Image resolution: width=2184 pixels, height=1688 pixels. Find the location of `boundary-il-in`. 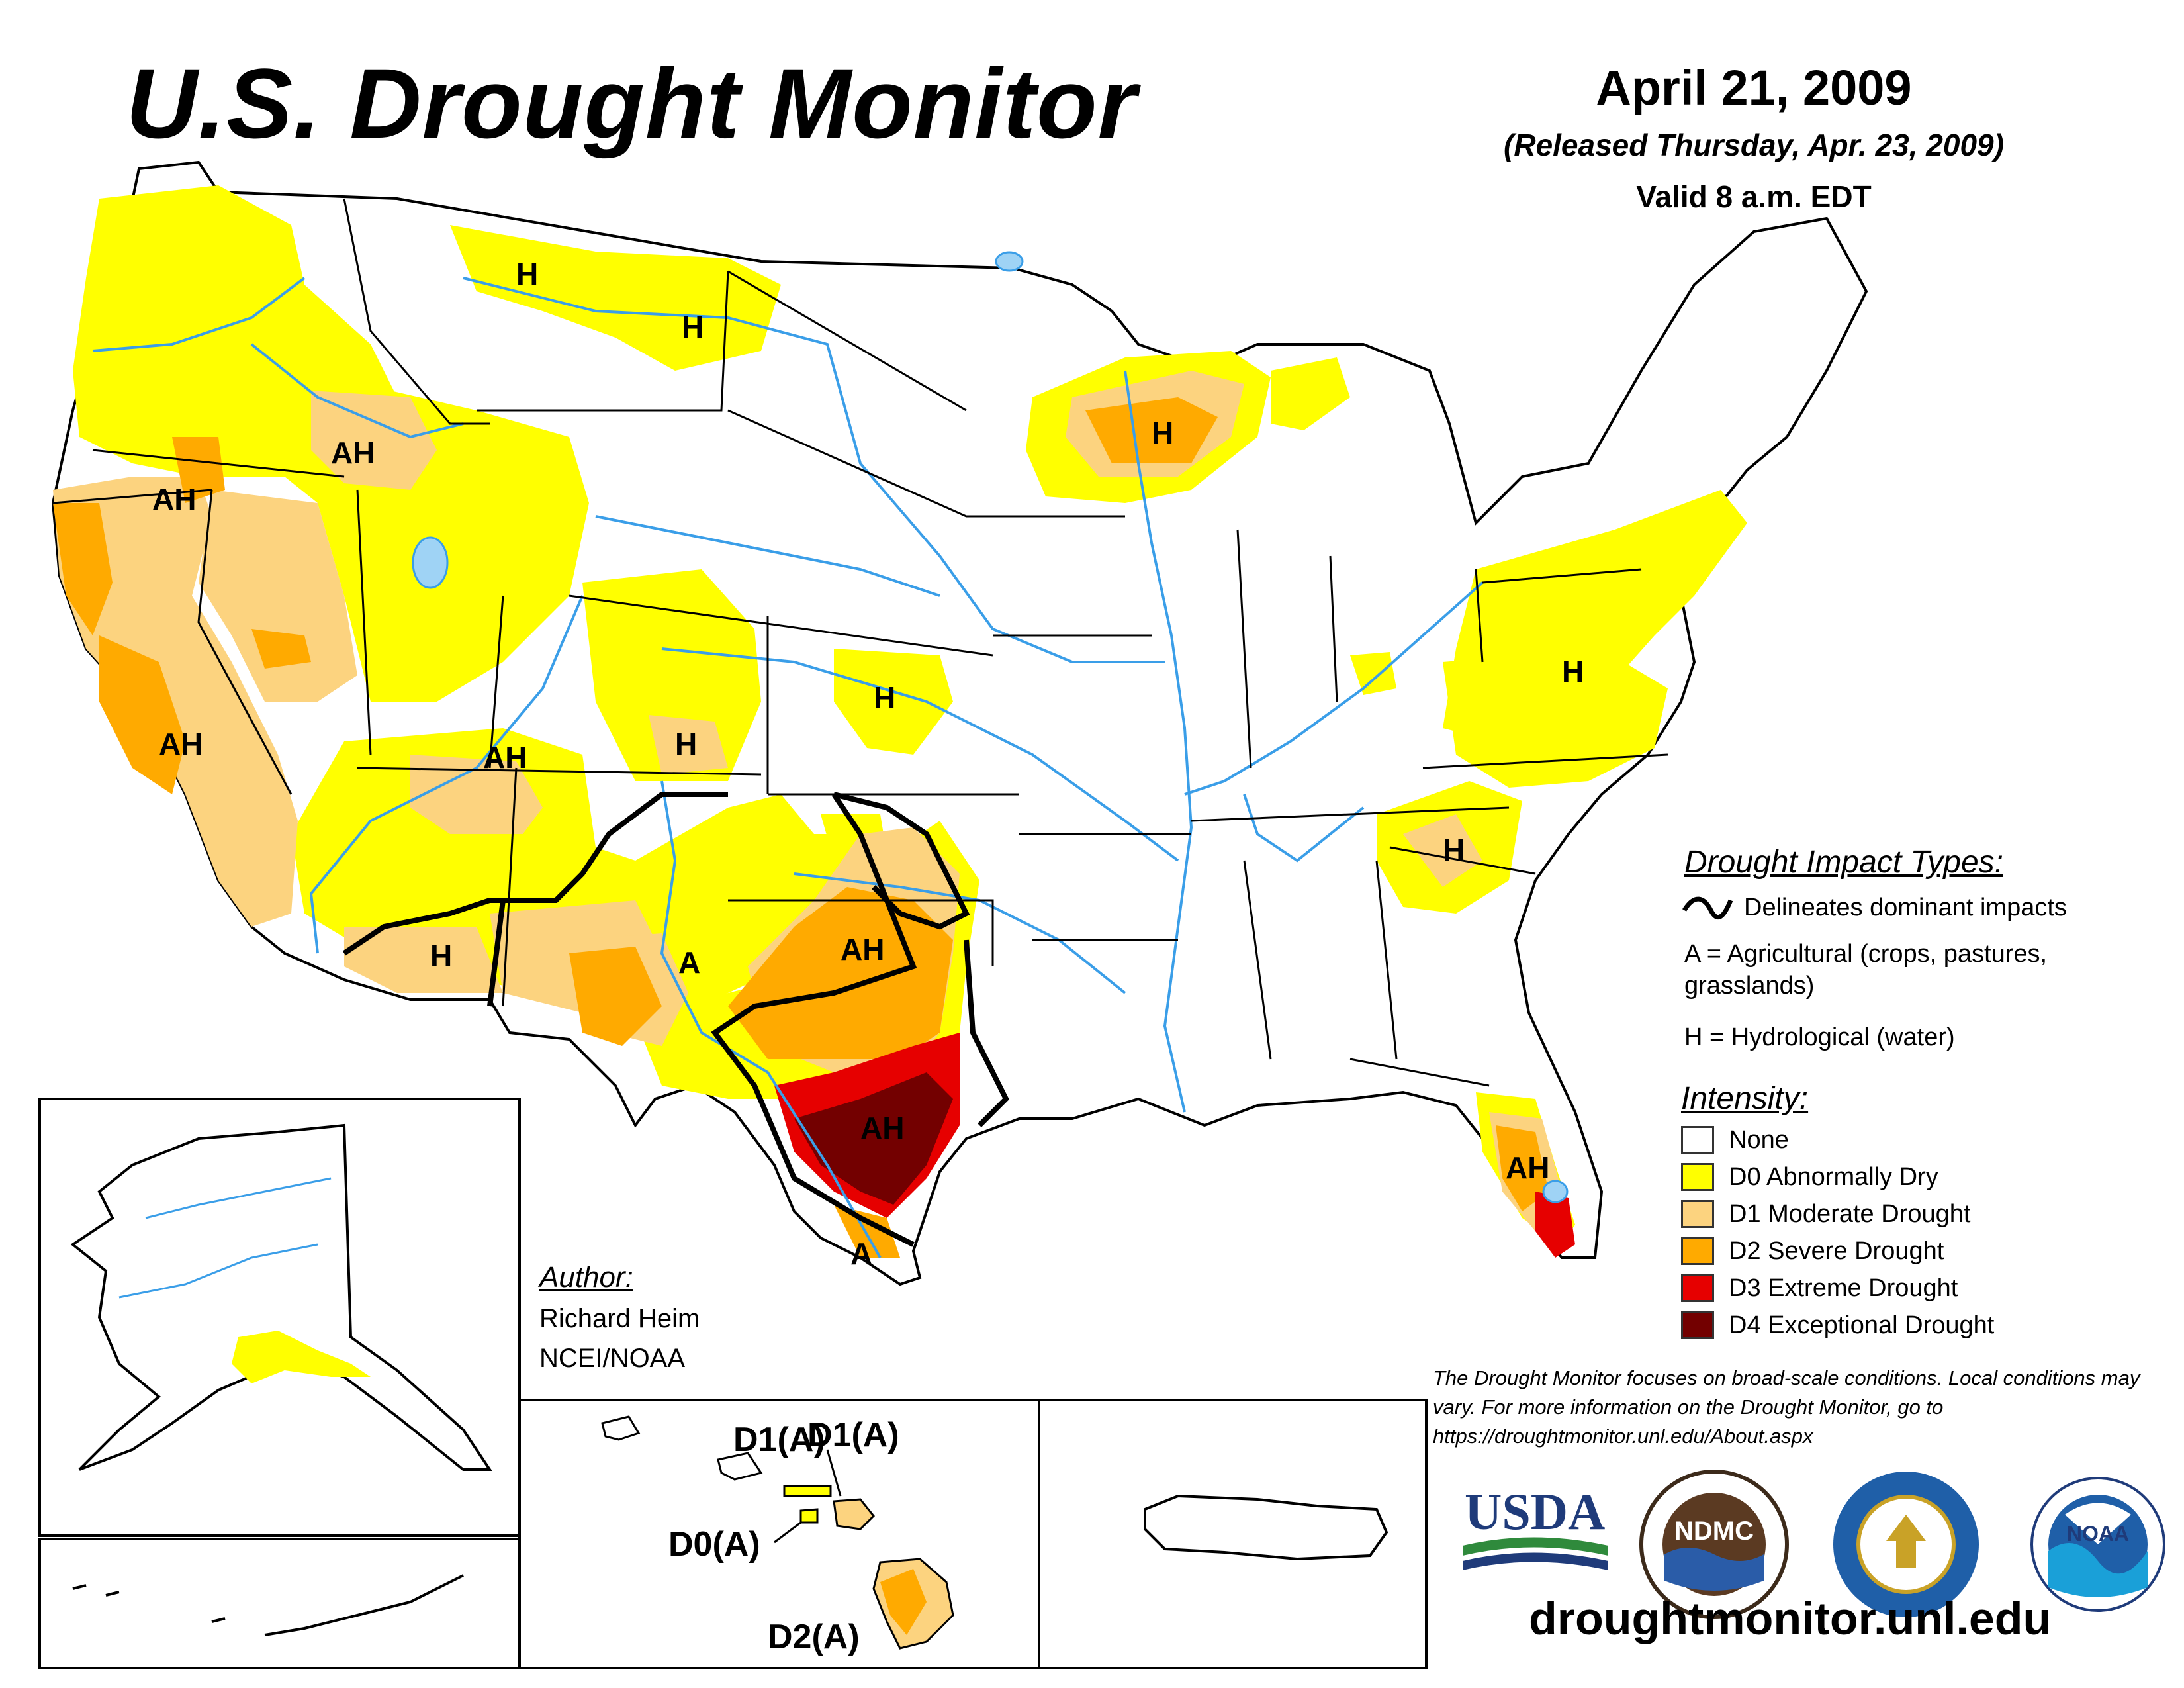

boundary-il-in is located at coordinates (1244, 649).